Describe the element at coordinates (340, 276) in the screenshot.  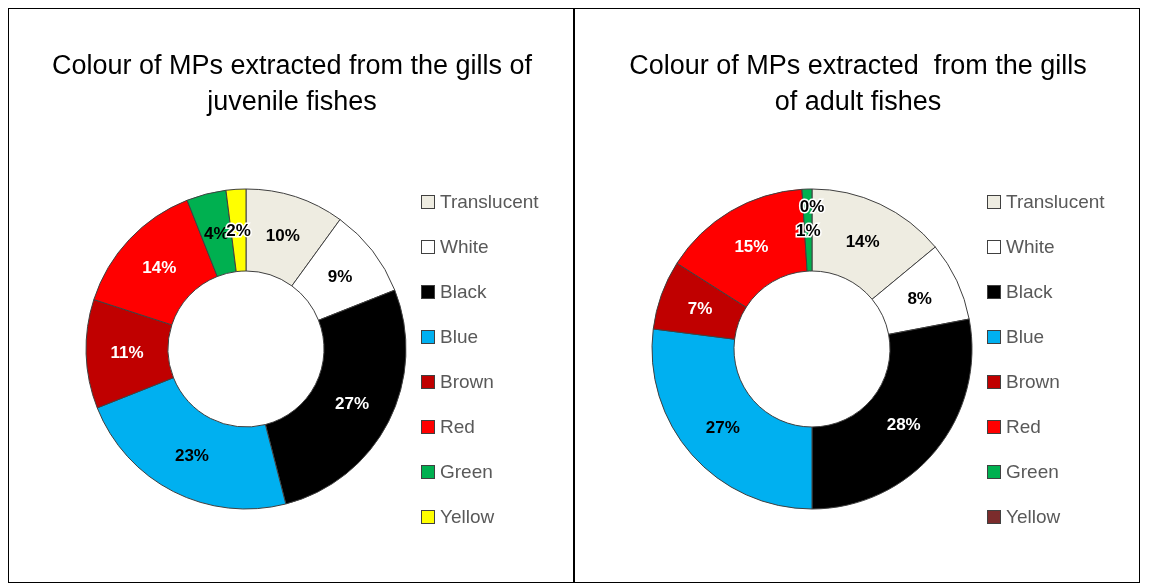
I see `data-label: 9%` at that location.